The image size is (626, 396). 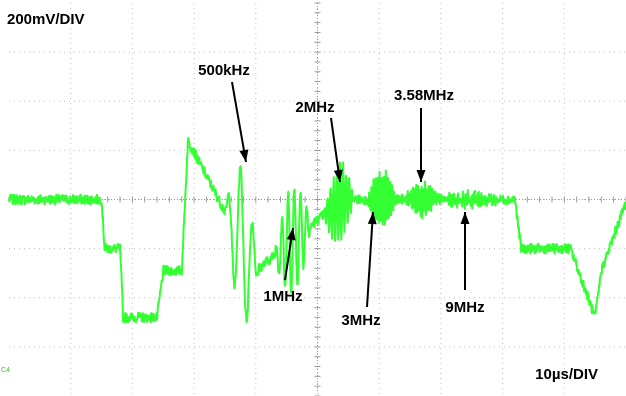 I want to click on annotation-label-9mhz: 9MHz, so click(x=464, y=307).